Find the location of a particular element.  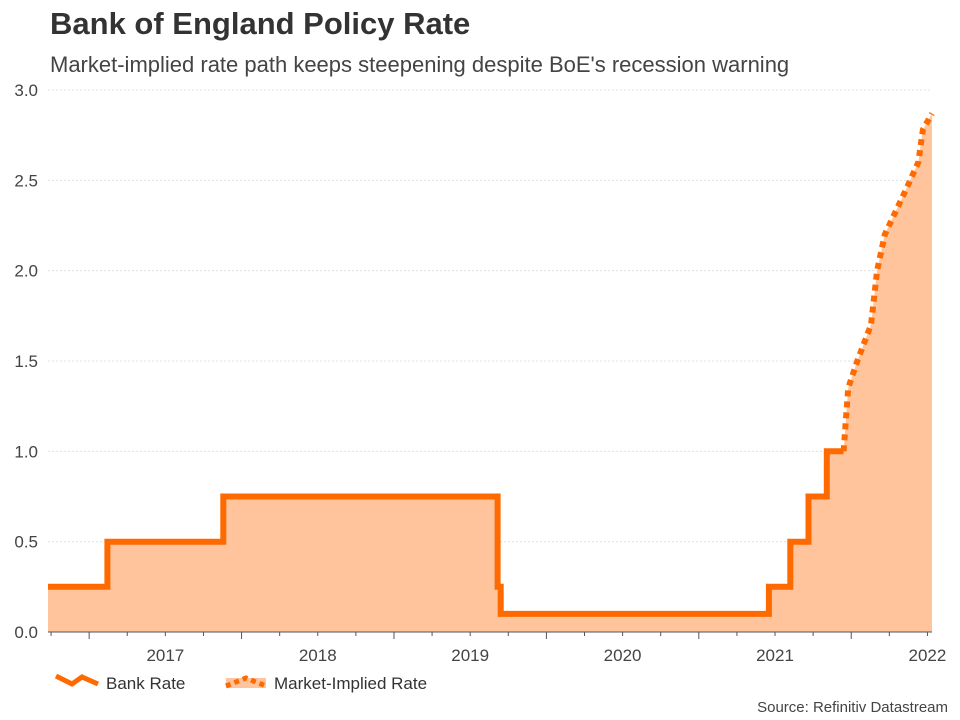

x-axis-ticks: 2017 2018 2019 2020 2021 2022 is located at coordinates (498, 648).